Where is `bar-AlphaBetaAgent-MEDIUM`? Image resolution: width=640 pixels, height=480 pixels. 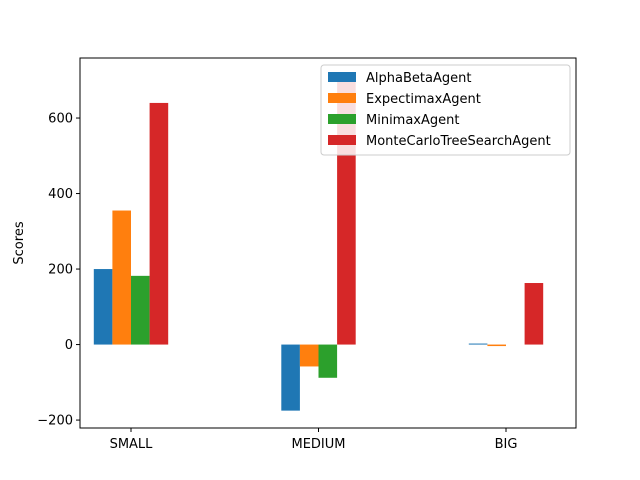 bar-AlphaBetaAgent-MEDIUM is located at coordinates (290, 377).